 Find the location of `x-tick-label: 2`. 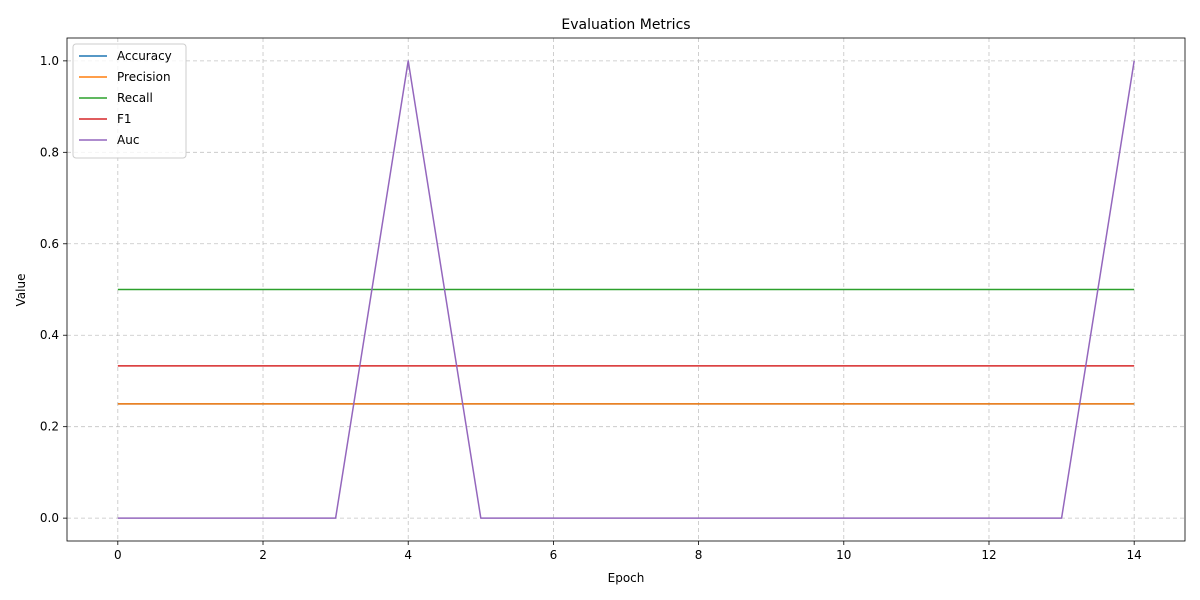

x-tick-label: 2 is located at coordinates (263, 555).